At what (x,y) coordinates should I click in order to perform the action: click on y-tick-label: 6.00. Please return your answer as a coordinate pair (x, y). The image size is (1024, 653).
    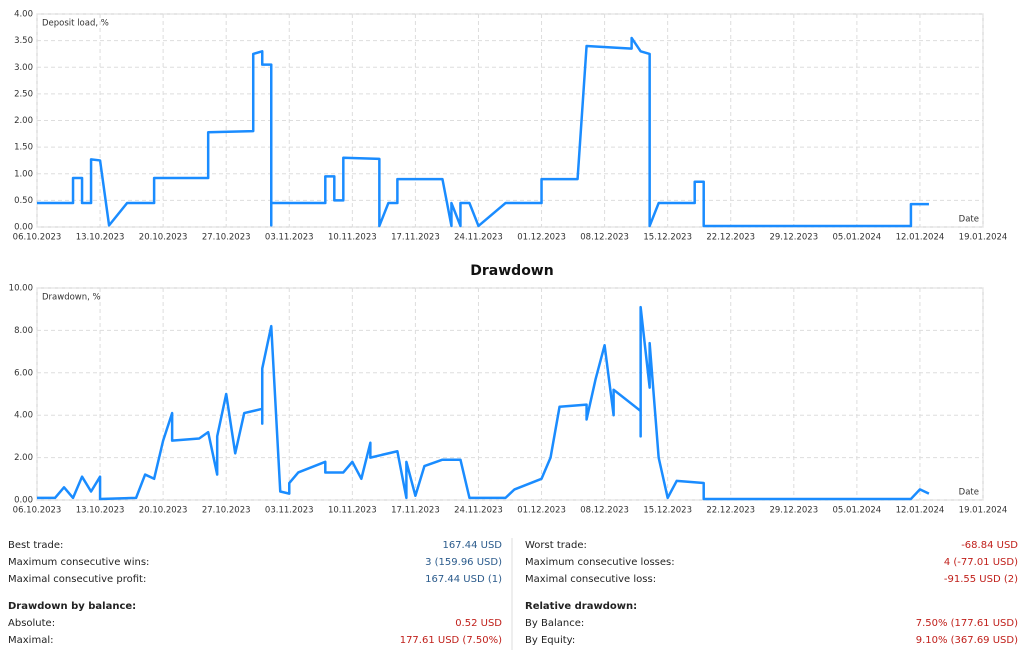
    Looking at the image, I should click on (23, 373).